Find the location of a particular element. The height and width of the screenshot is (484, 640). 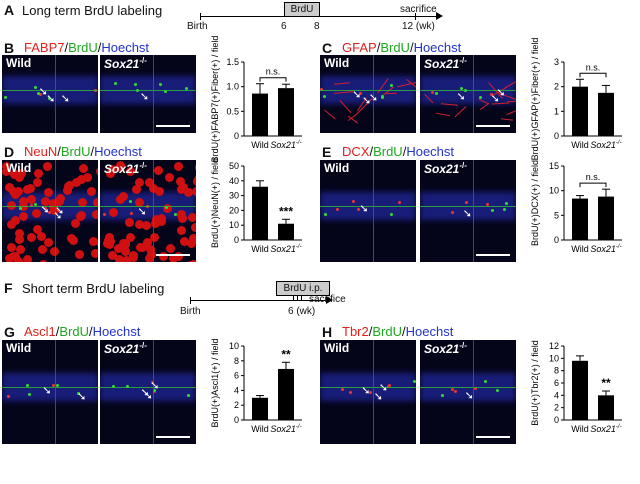

sig-label: ** is located at coordinates (286, 354).